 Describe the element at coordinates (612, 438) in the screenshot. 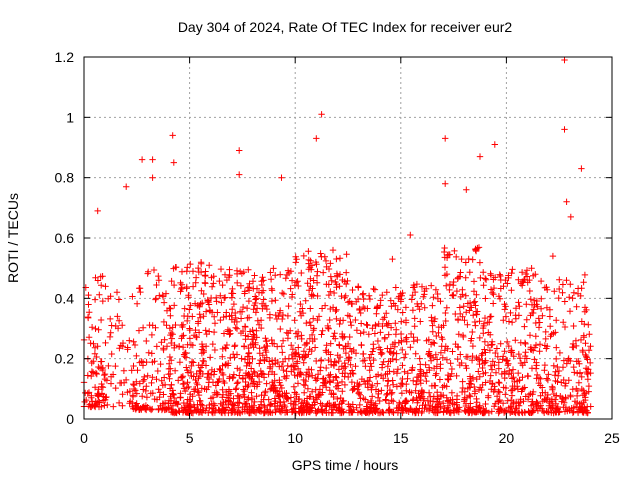

I see `x-tick-label: 25` at that location.